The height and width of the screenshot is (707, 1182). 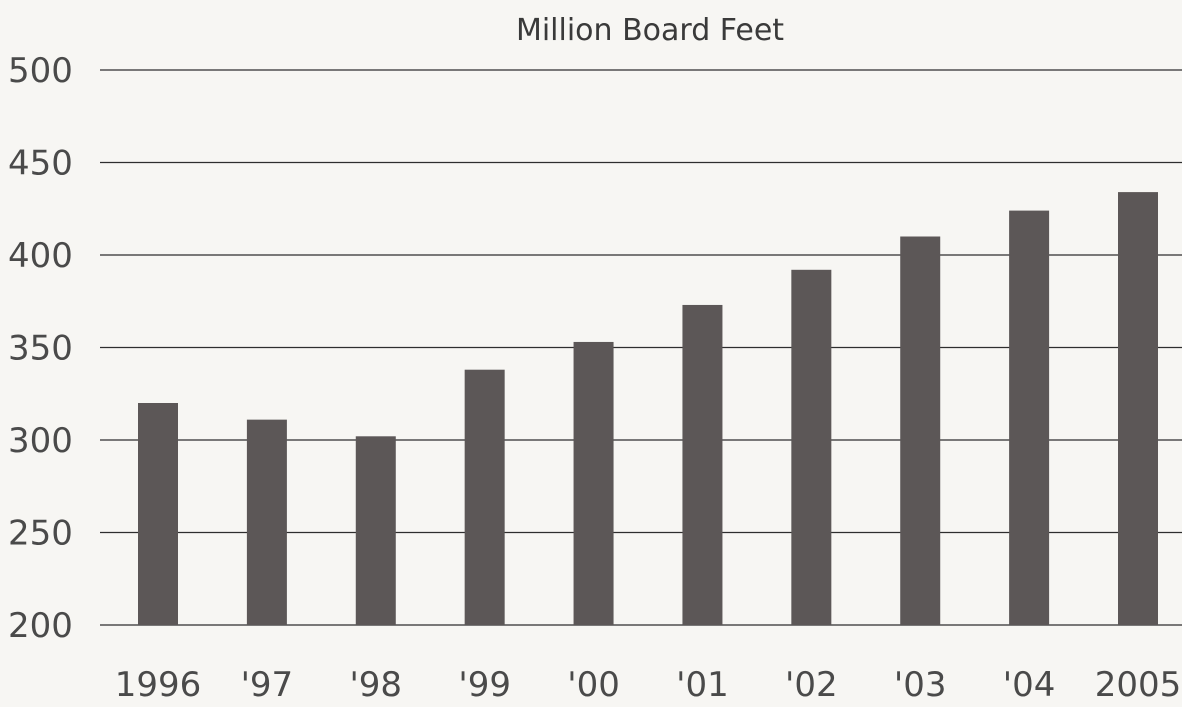 I want to click on y-tick-label: 400, so click(x=40, y=256).